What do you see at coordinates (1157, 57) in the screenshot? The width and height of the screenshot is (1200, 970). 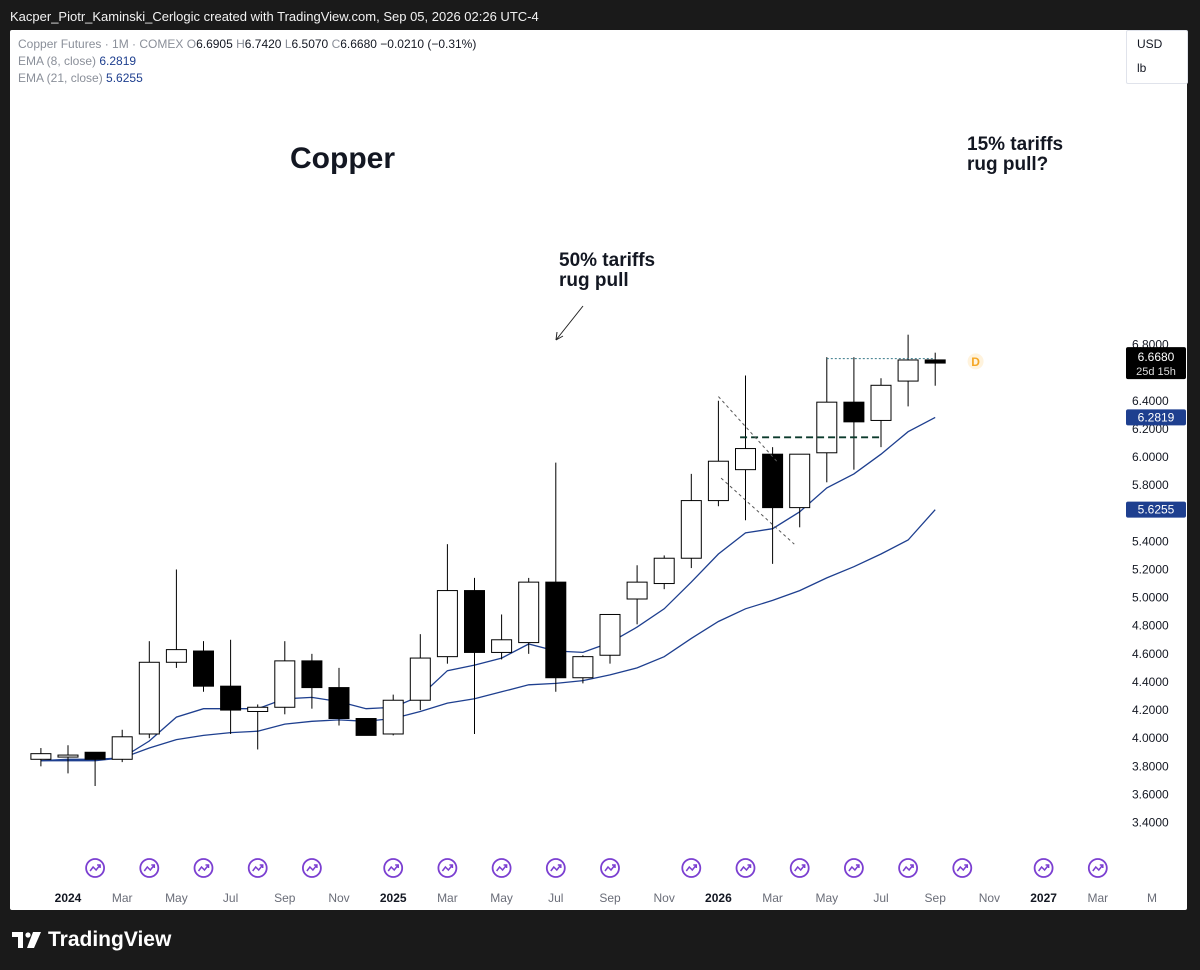 I see `currency-unit-selector: USD lb` at bounding box center [1157, 57].